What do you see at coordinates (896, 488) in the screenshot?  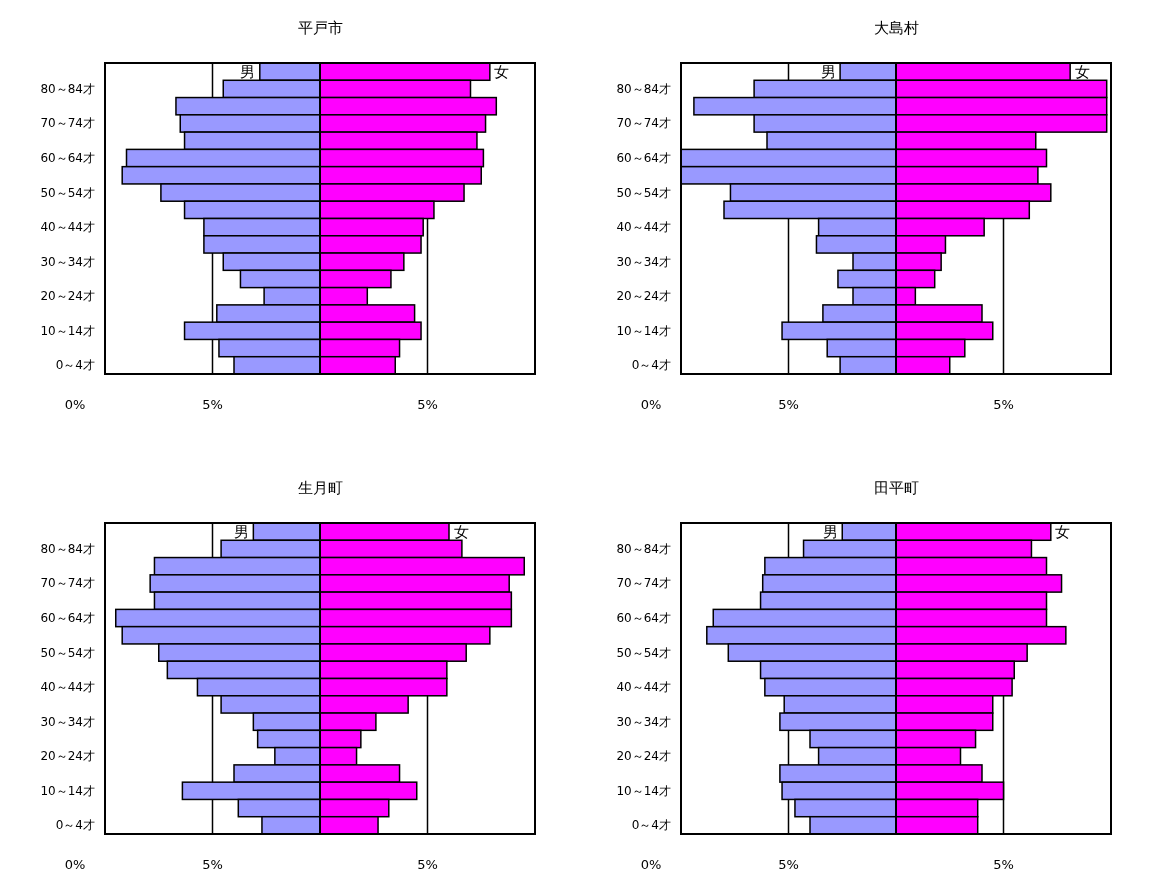 I see `chart-title: 田平町` at bounding box center [896, 488].